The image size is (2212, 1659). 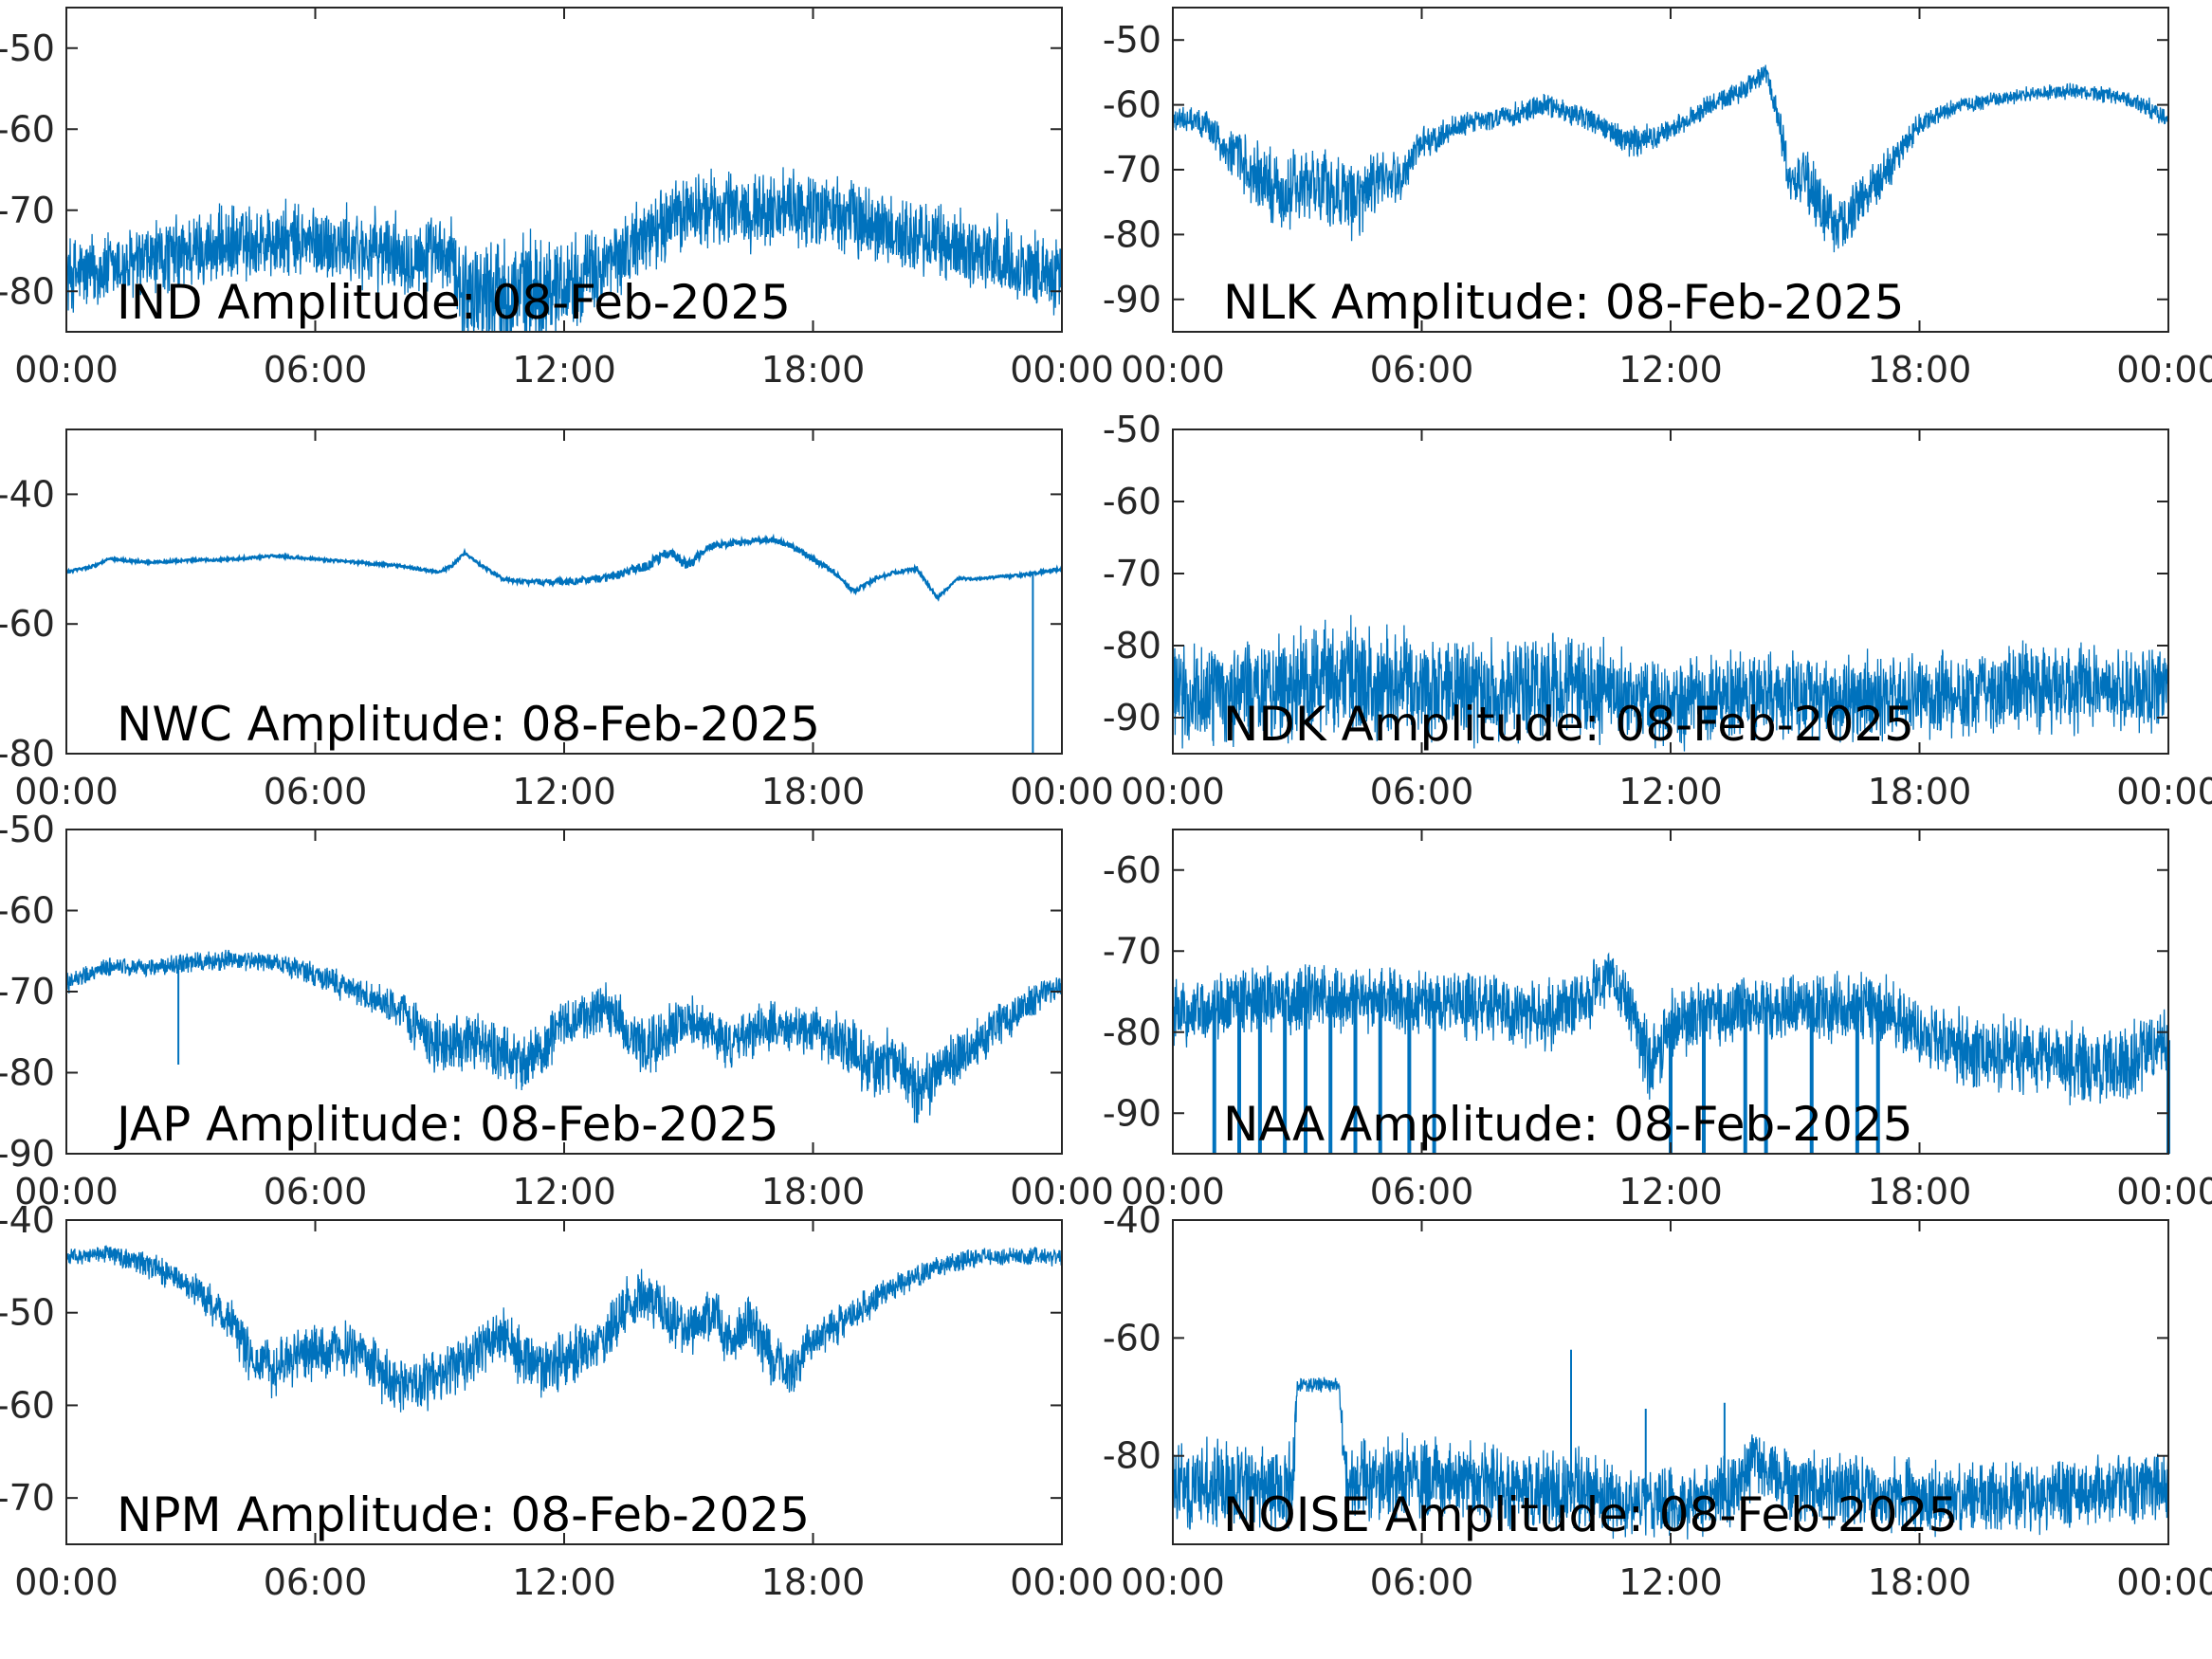 I want to click on panel-title: NLK Amplitude: 08-Feb-2025, so click(x=1563, y=302).